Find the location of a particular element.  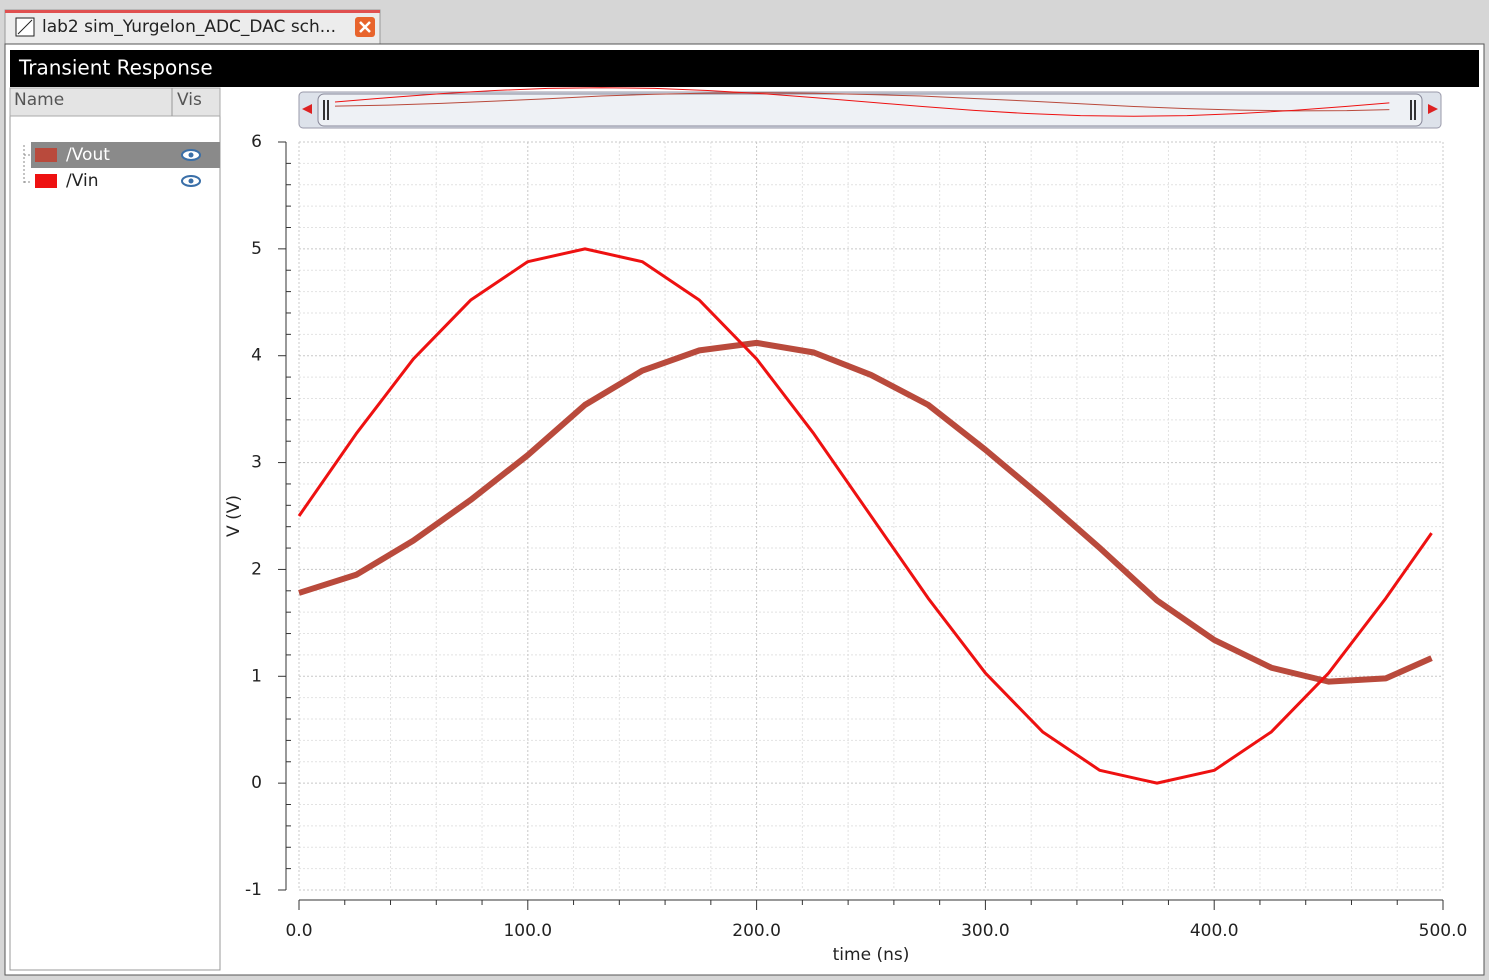

tab-close-x is located at coordinates (365, 27).